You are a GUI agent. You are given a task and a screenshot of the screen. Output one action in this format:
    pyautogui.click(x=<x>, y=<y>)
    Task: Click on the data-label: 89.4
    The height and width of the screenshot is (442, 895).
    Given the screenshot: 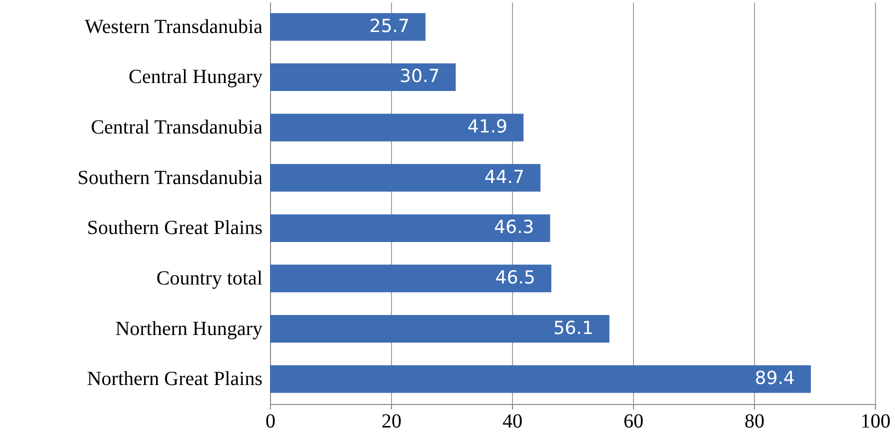 What is the action you would take?
    pyautogui.click(x=774, y=379)
    